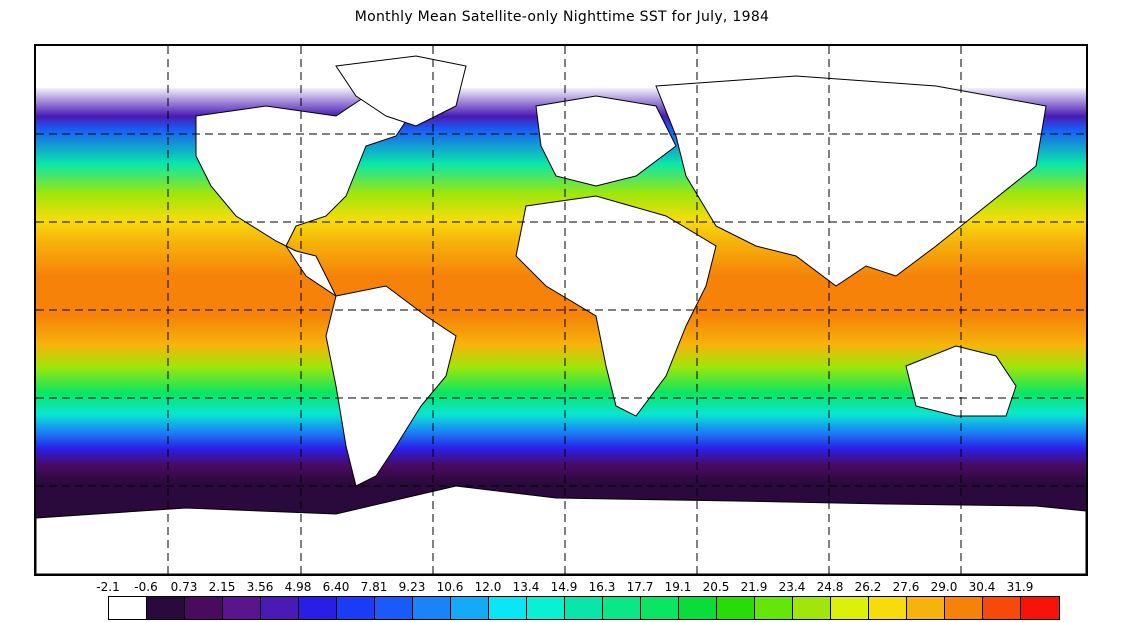 The height and width of the screenshot is (622, 1124). I want to click on colorbar-tick-label: 24.8, so click(830, 587).